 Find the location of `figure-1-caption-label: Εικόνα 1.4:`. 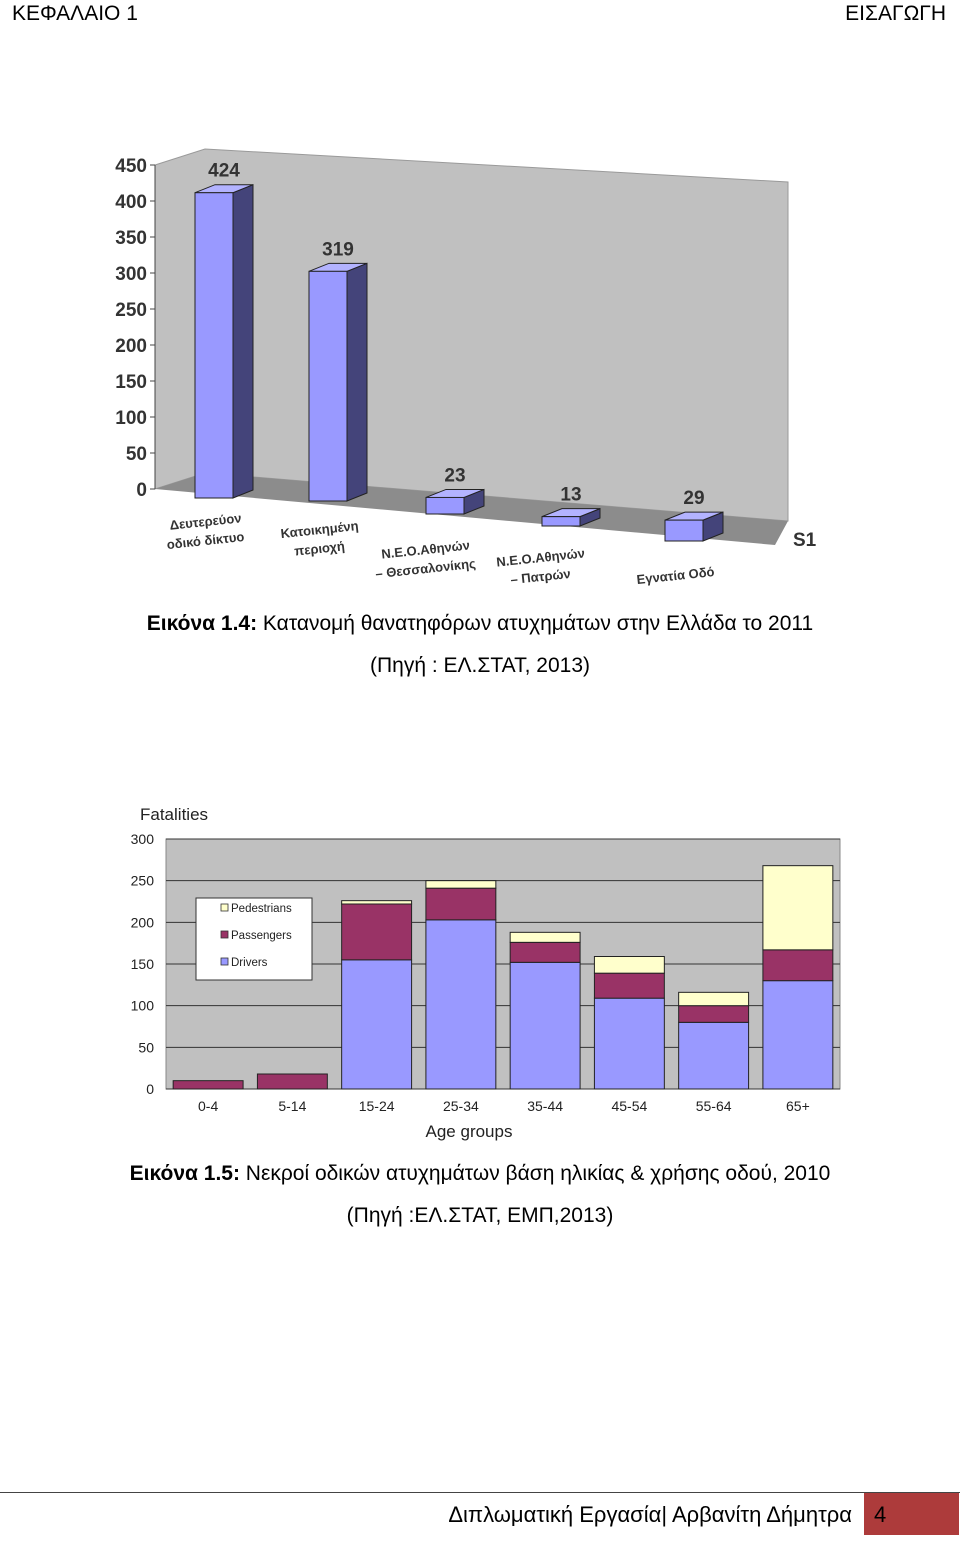

figure-1-caption-label: Εικόνα 1.4: is located at coordinates (202, 623).